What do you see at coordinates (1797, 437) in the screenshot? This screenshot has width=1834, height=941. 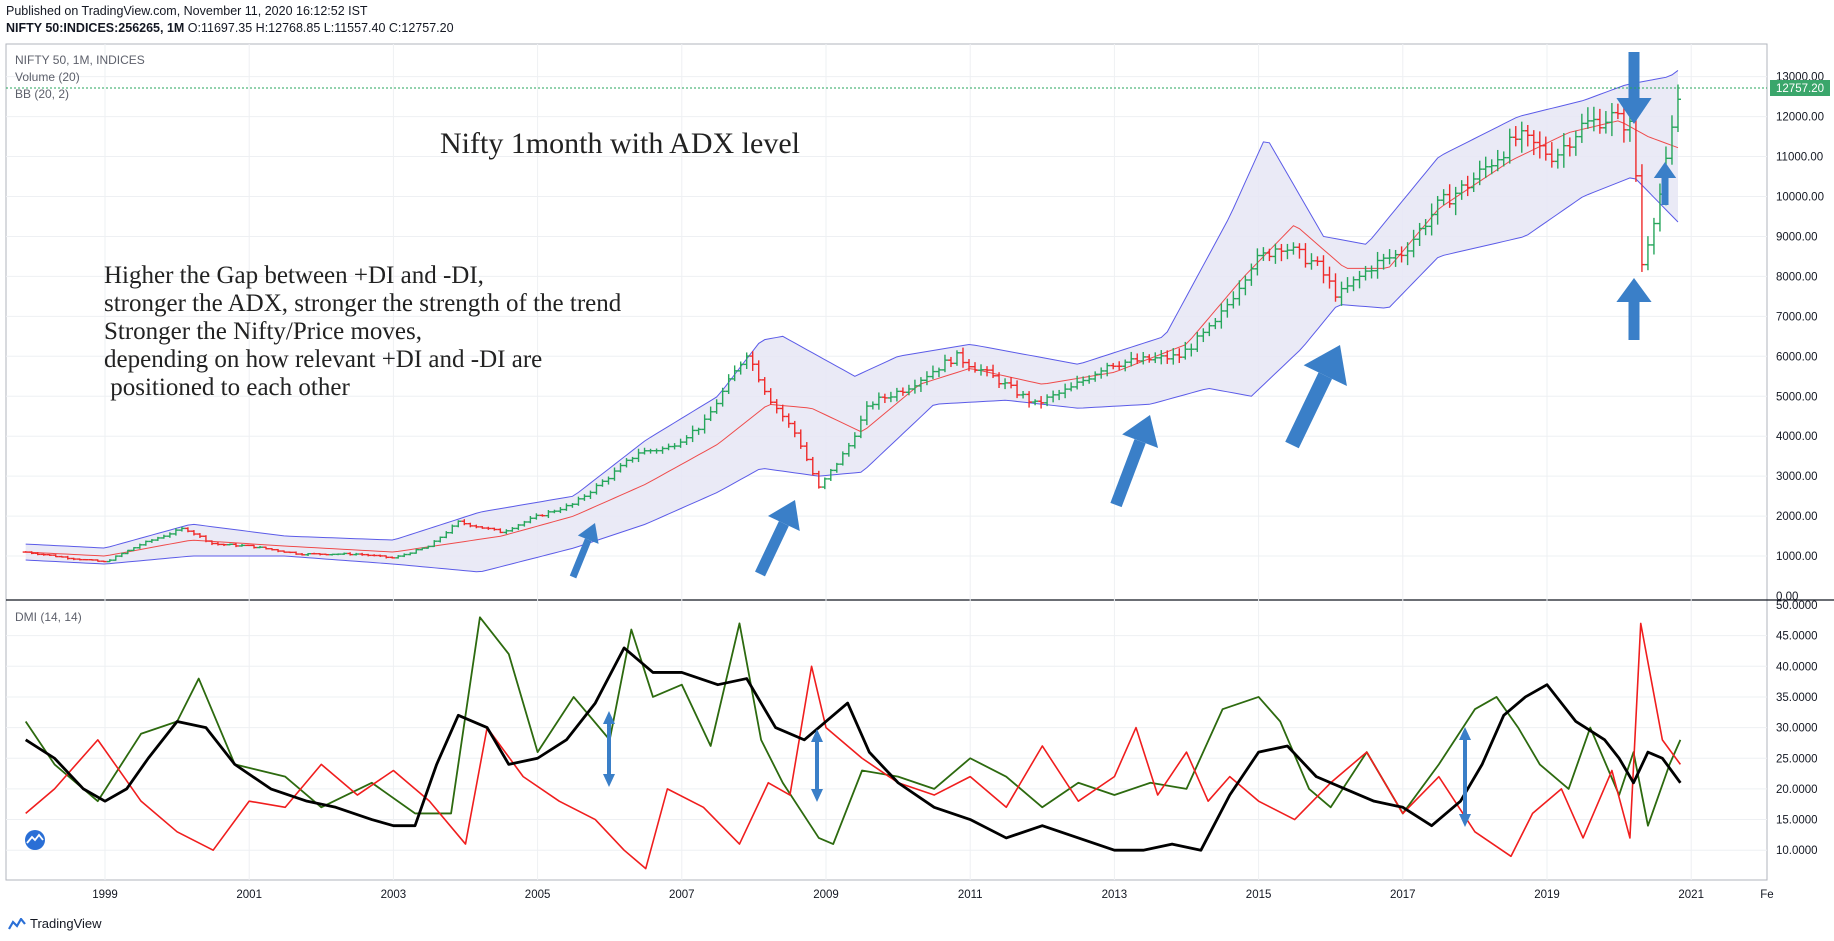 I see `price-axis-tick: 4000.00` at bounding box center [1797, 437].